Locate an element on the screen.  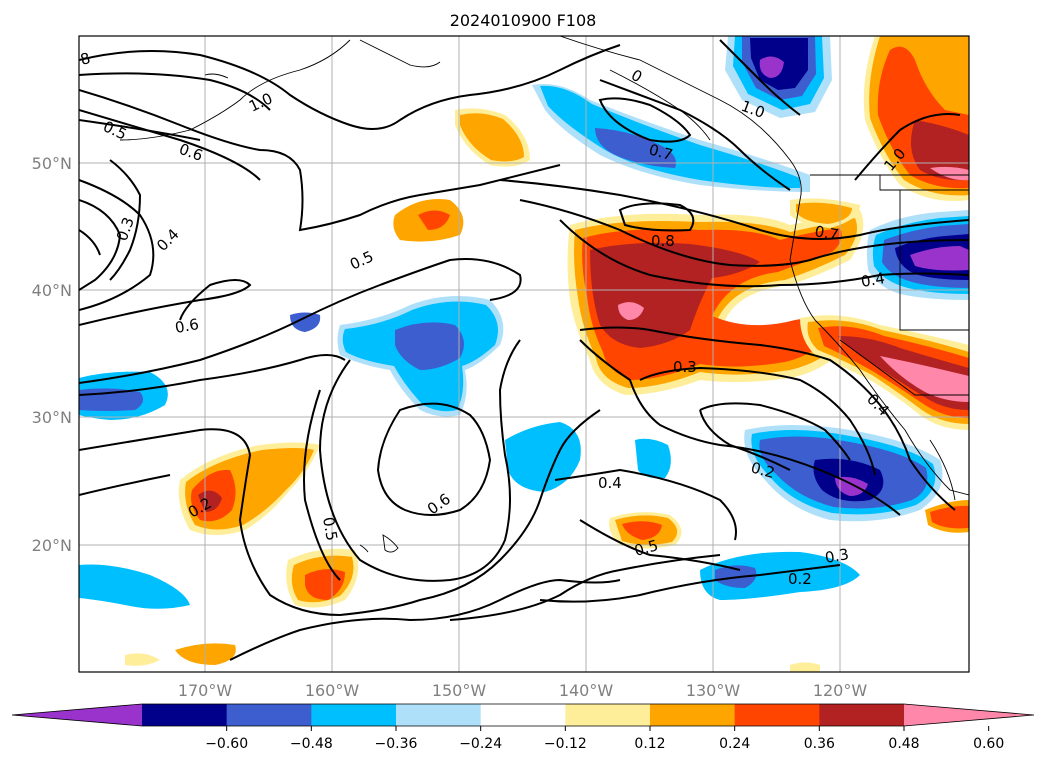
lat-label: 30°N is located at coordinates (52, 417).